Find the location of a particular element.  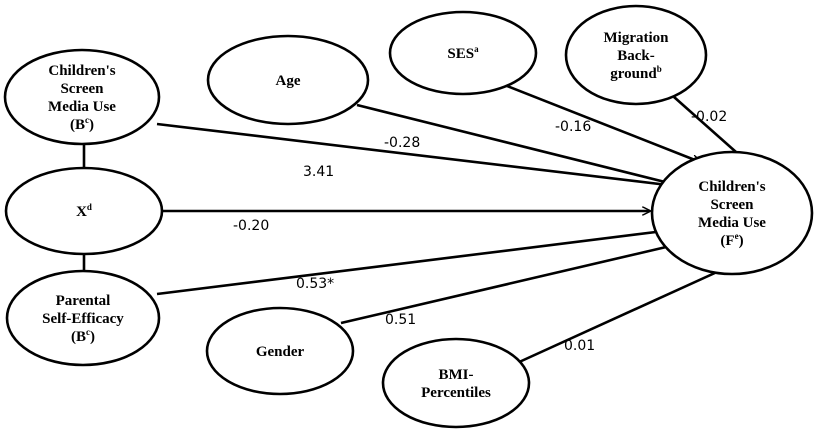

node-migration: Migration Back-groundb is located at coordinates (636, 55).